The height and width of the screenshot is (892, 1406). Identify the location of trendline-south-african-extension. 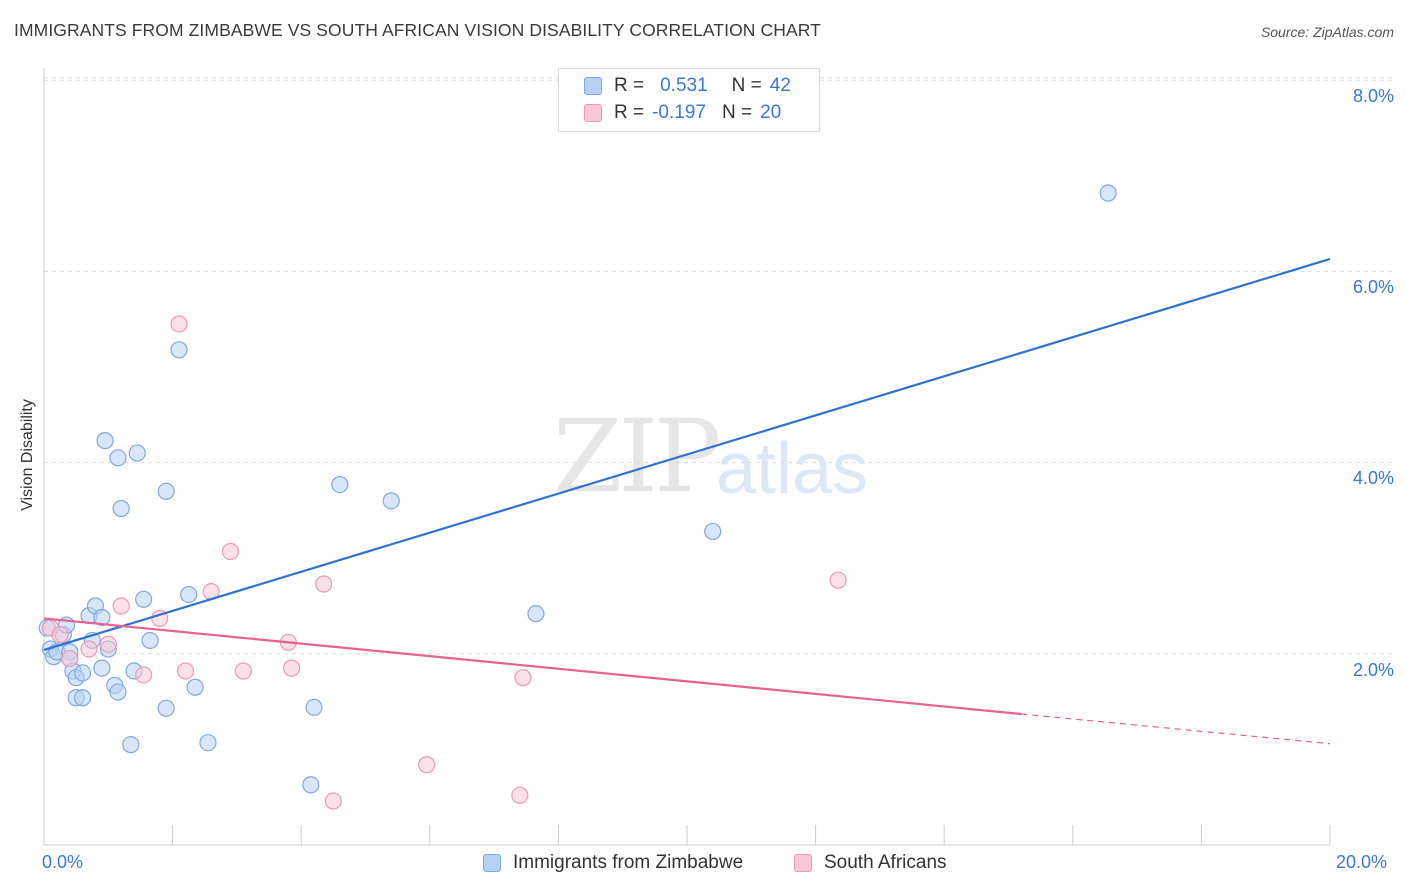
(1176, 729).